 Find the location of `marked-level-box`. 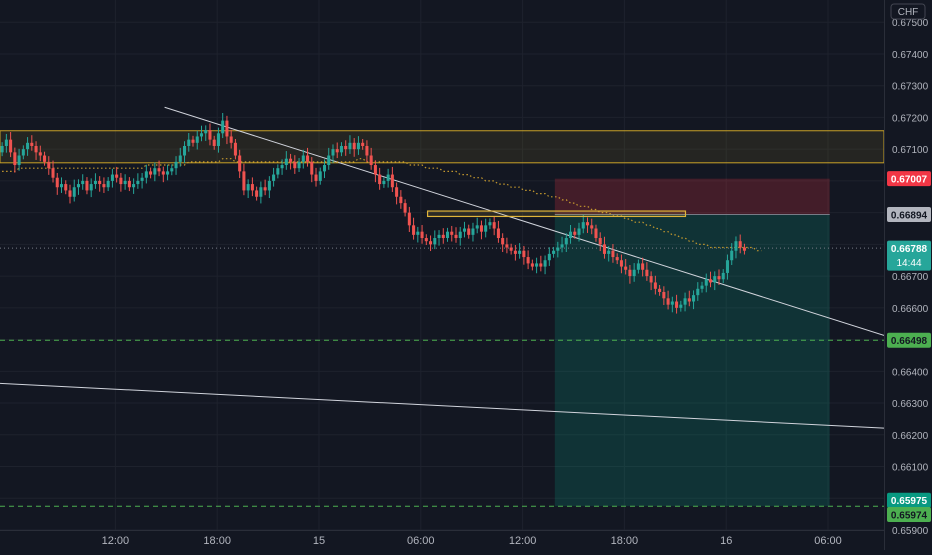

marked-level-box is located at coordinates (556, 214).